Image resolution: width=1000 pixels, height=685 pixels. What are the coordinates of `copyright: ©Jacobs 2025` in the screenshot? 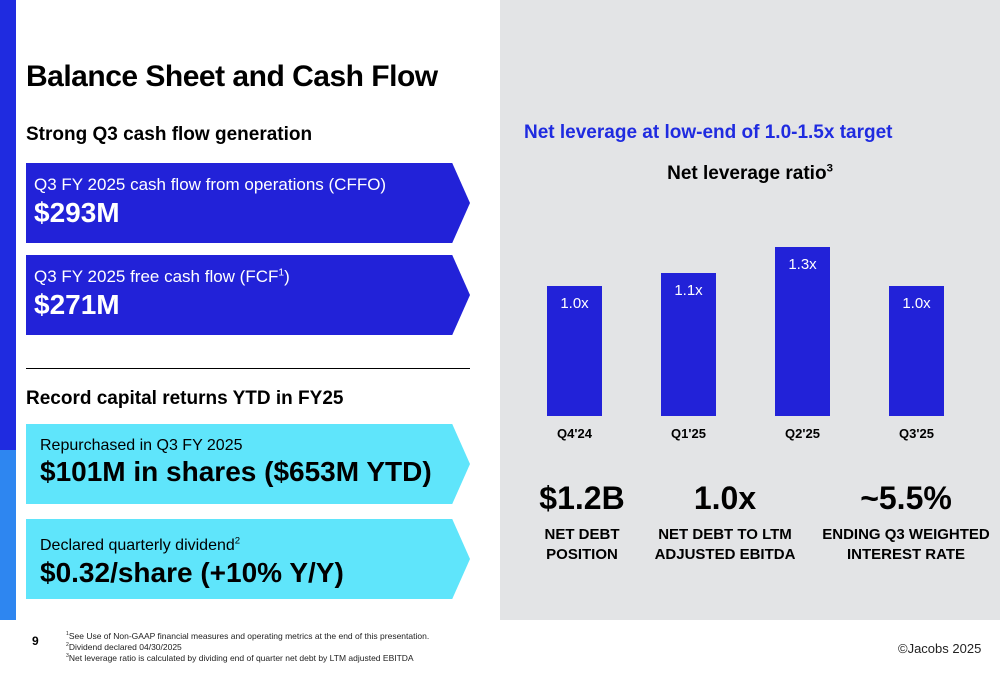 It's located at (940, 648).